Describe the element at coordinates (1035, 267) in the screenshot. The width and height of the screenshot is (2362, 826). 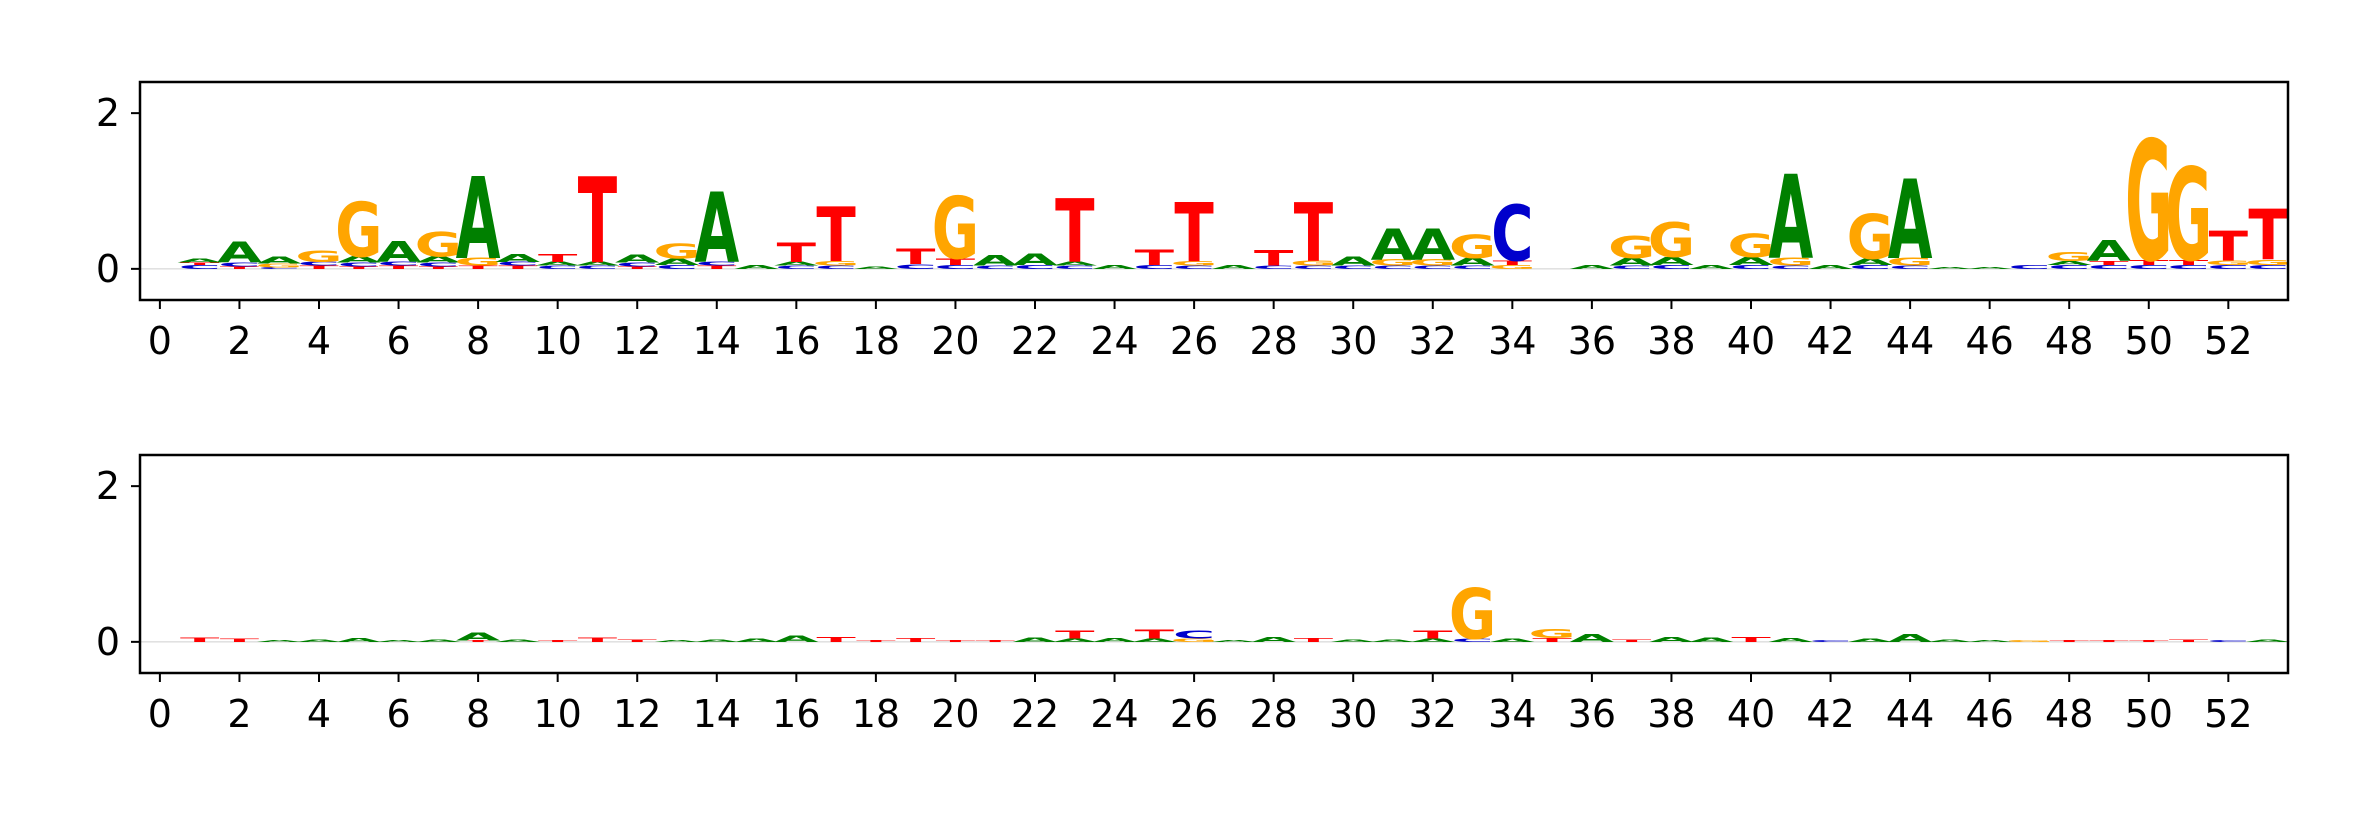
I see `logo-letter-C-pos-22: C` at that location.